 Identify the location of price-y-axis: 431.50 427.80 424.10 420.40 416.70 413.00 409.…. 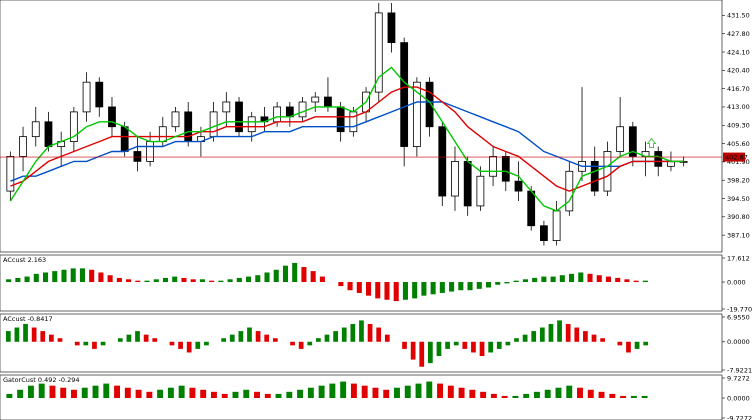
(736, 125).